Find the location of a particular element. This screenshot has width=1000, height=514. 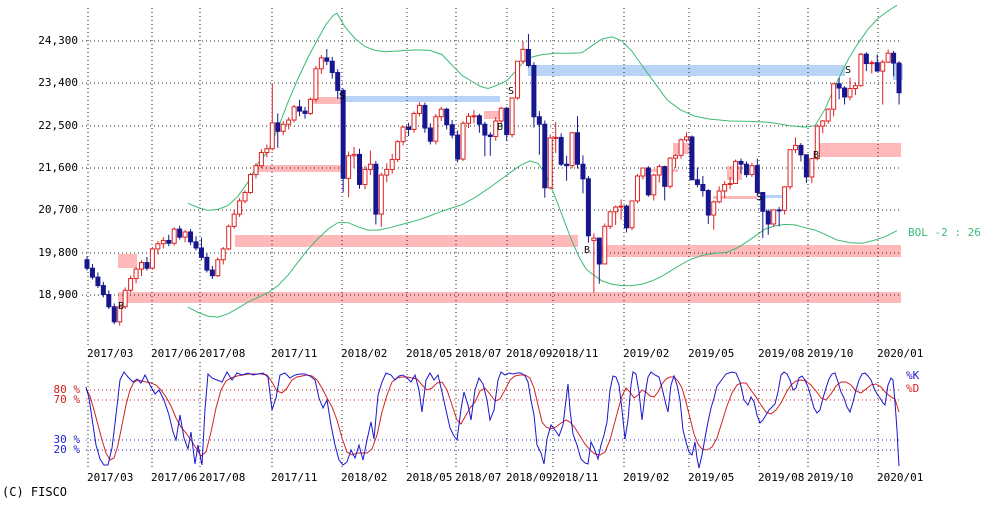

date-tick: 2019/08 is located at coordinates (781, 477).